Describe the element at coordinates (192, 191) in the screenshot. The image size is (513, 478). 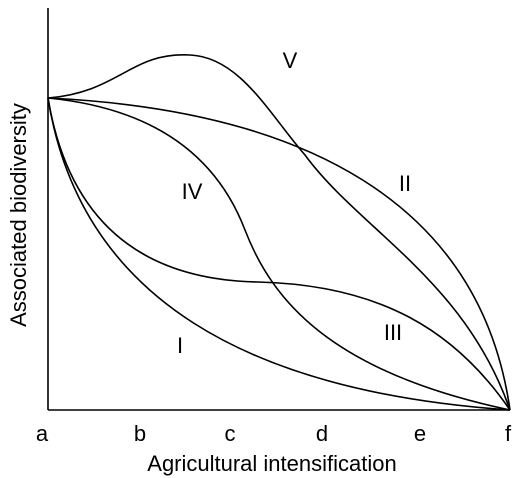
I see `curve-label: IV` at that location.